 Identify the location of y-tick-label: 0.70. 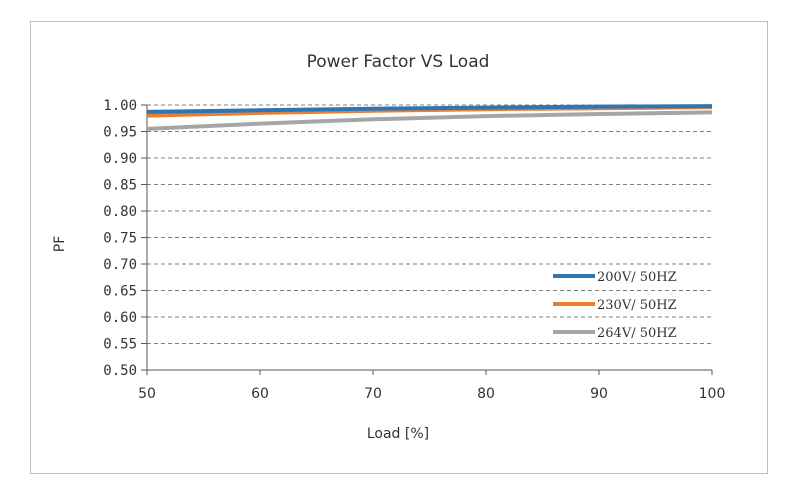
(120, 265).